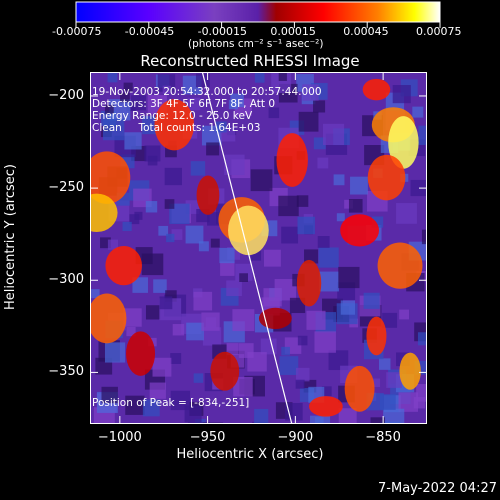  I want to click on footer-timestamp: 7-May-2022 04:27, so click(437, 488).